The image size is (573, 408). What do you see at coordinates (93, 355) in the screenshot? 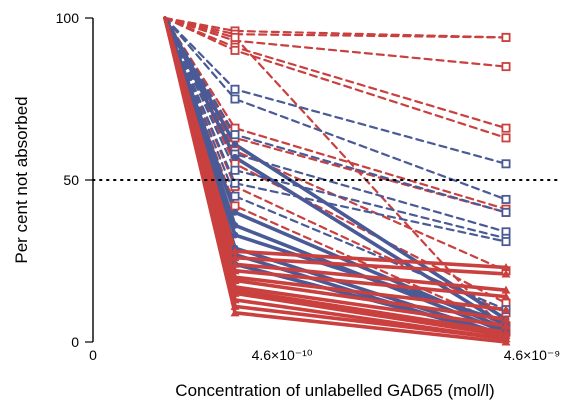
I see `x-tick-label: 0` at bounding box center [93, 355].